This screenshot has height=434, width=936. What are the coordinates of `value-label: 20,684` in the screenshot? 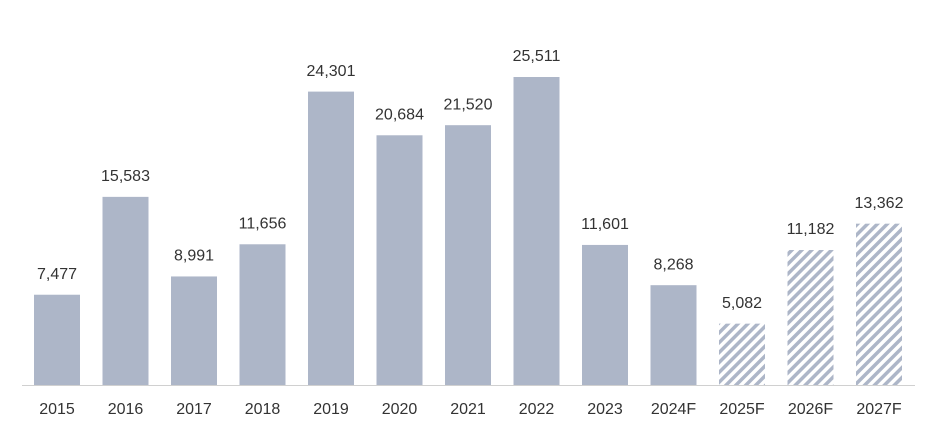 It's located at (399, 114).